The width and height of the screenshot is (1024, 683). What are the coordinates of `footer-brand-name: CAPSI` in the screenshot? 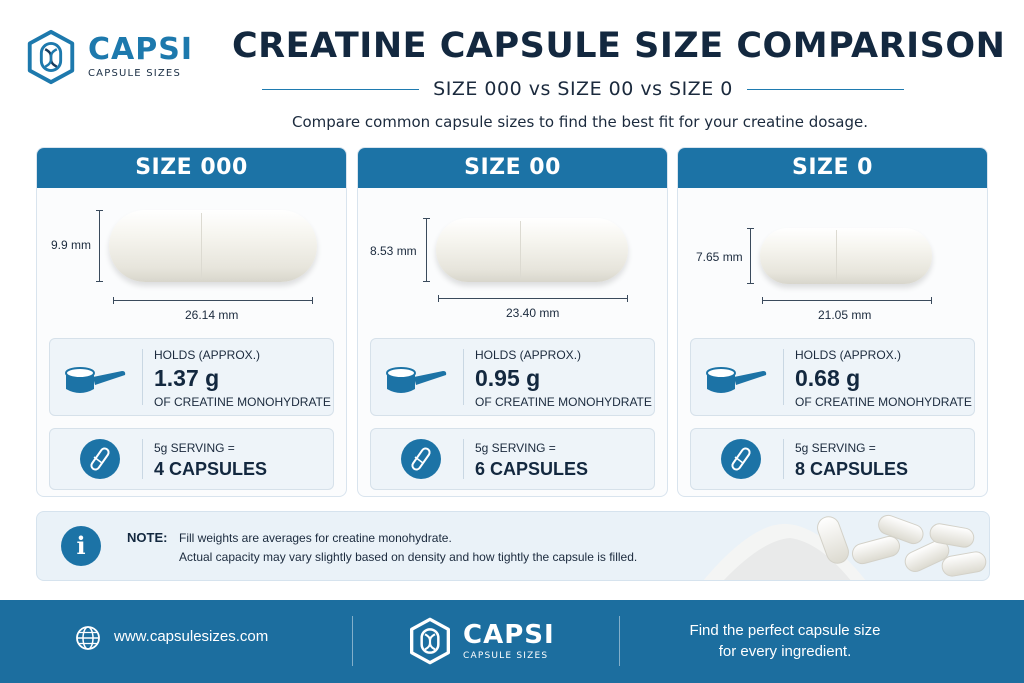 It's located at (509, 635).